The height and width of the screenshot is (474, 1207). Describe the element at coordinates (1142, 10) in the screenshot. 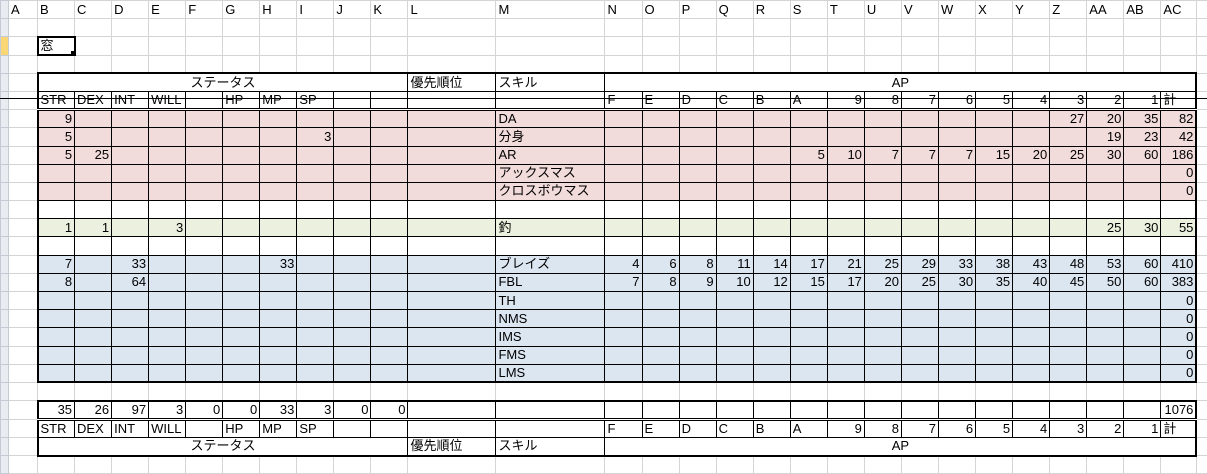

I see `column-header: AB` at that location.